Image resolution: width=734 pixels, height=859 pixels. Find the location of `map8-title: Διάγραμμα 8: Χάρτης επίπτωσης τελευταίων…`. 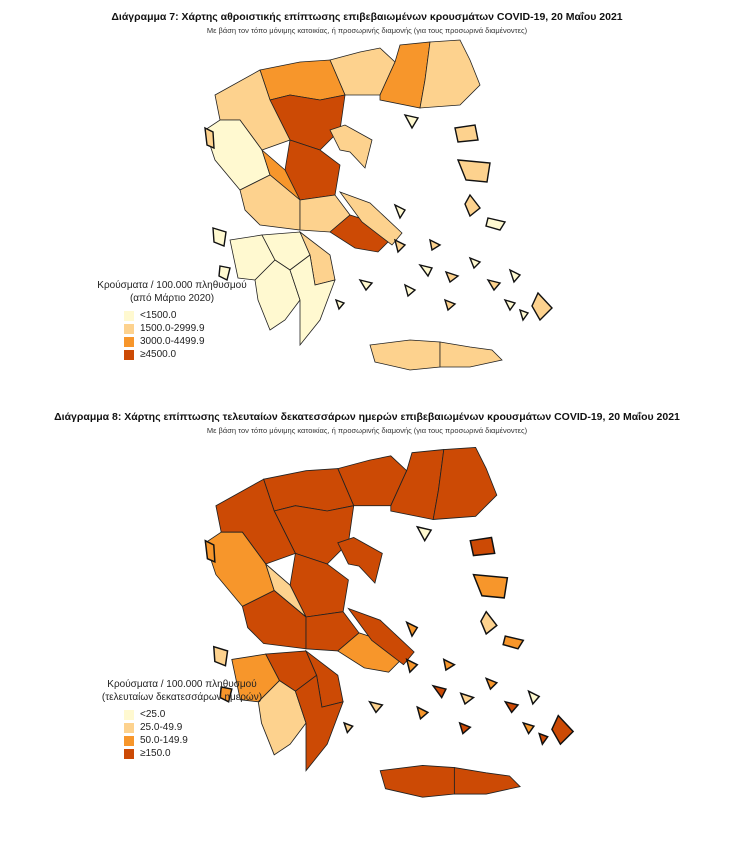

map8-title: Διάγραμμα 8: Χάρτης επίπτωσης τελευταίων… is located at coordinates (367, 417).